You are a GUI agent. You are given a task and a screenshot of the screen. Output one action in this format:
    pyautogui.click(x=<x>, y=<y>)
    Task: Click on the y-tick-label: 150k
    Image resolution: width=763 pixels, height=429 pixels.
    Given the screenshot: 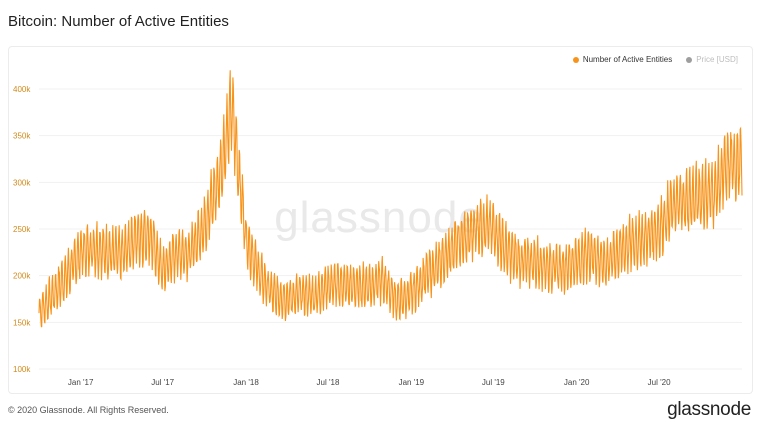 What is the action you would take?
    pyautogui.click(x=22, y=322)
    